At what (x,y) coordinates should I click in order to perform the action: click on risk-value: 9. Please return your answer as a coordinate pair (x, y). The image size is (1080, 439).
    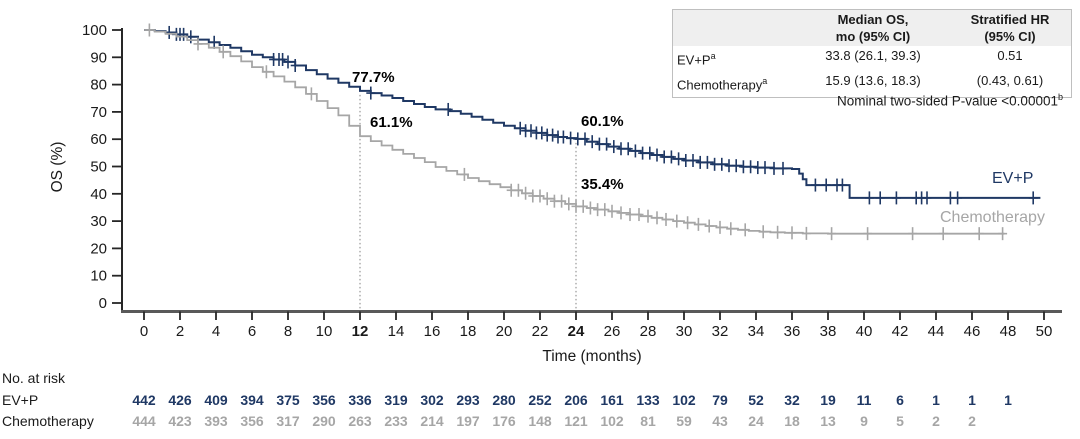
    Looking at the image, I should click on (864, 421).